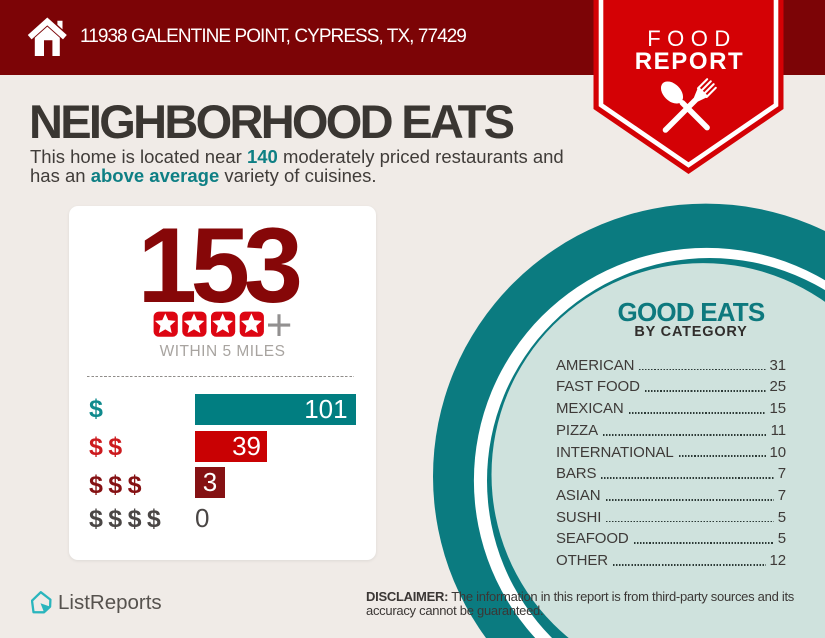 Image resolution: width=825 pixels, height=638 pixels. I want to click on svg-text: FOOD, so click(692, 38).